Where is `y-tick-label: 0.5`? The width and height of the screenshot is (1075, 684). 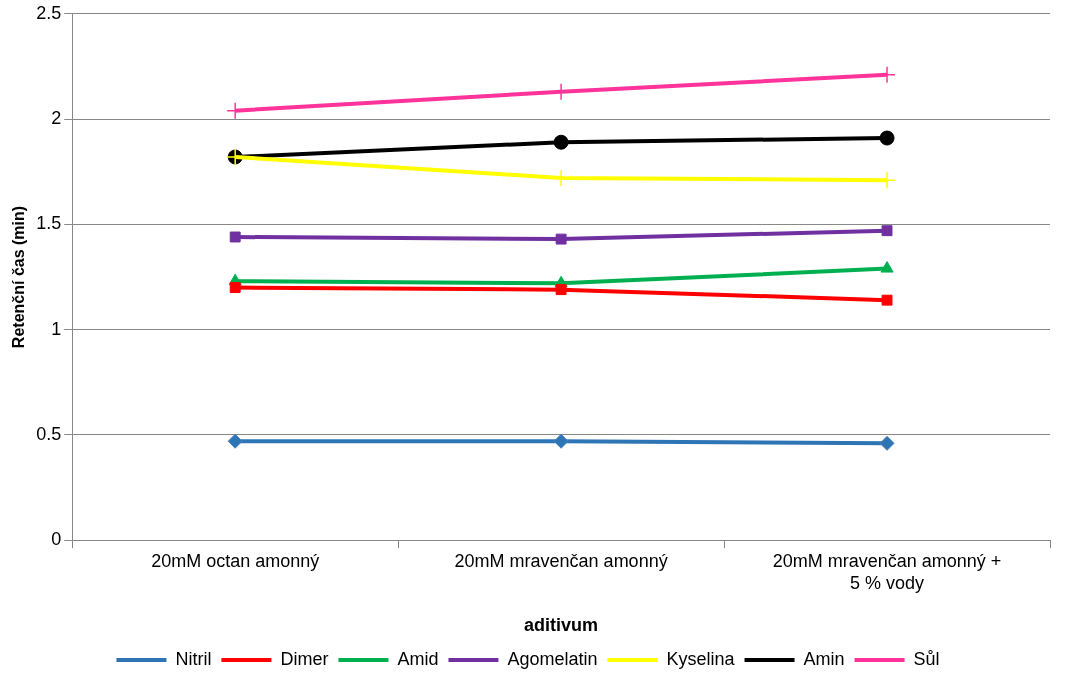
y-tick-label: 0.5 is located at coordinates (49, 433).